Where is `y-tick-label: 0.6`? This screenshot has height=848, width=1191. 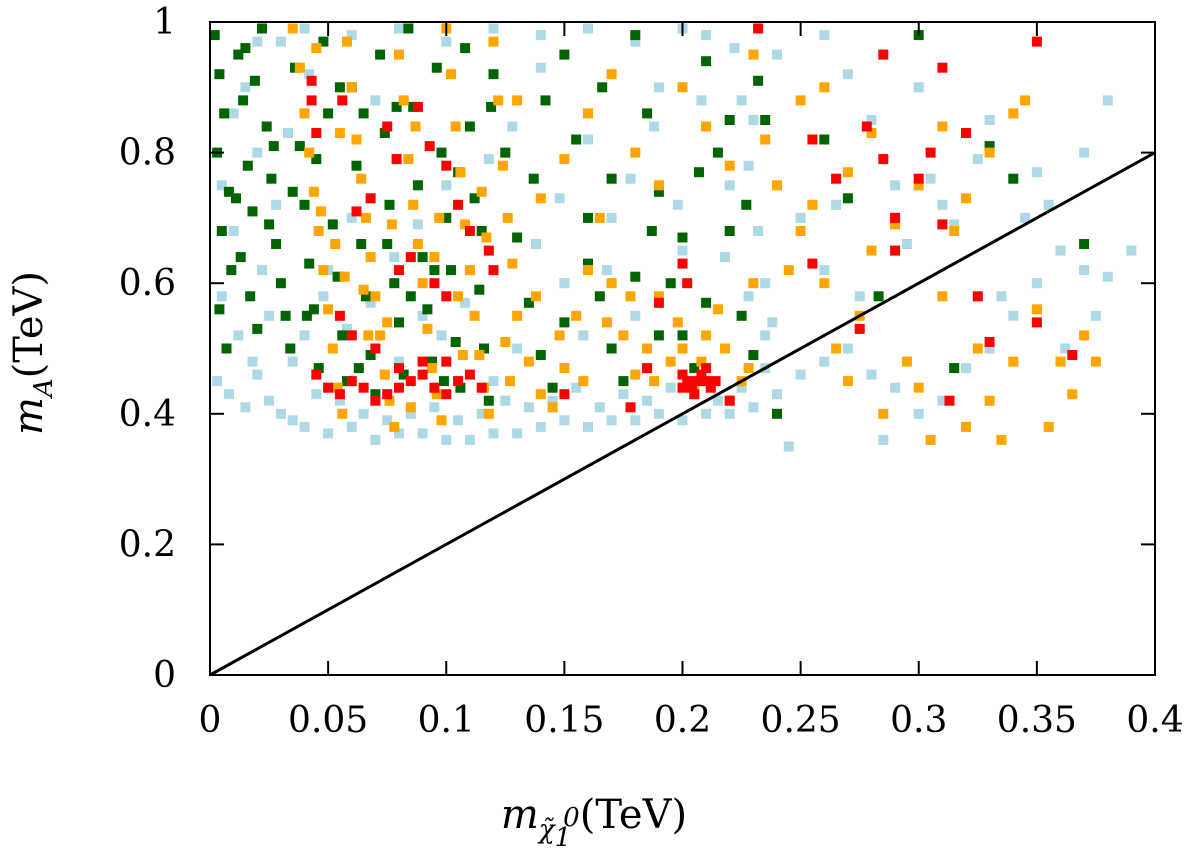
y-tick-label: 0.6 is located at coordinates (147, 283).